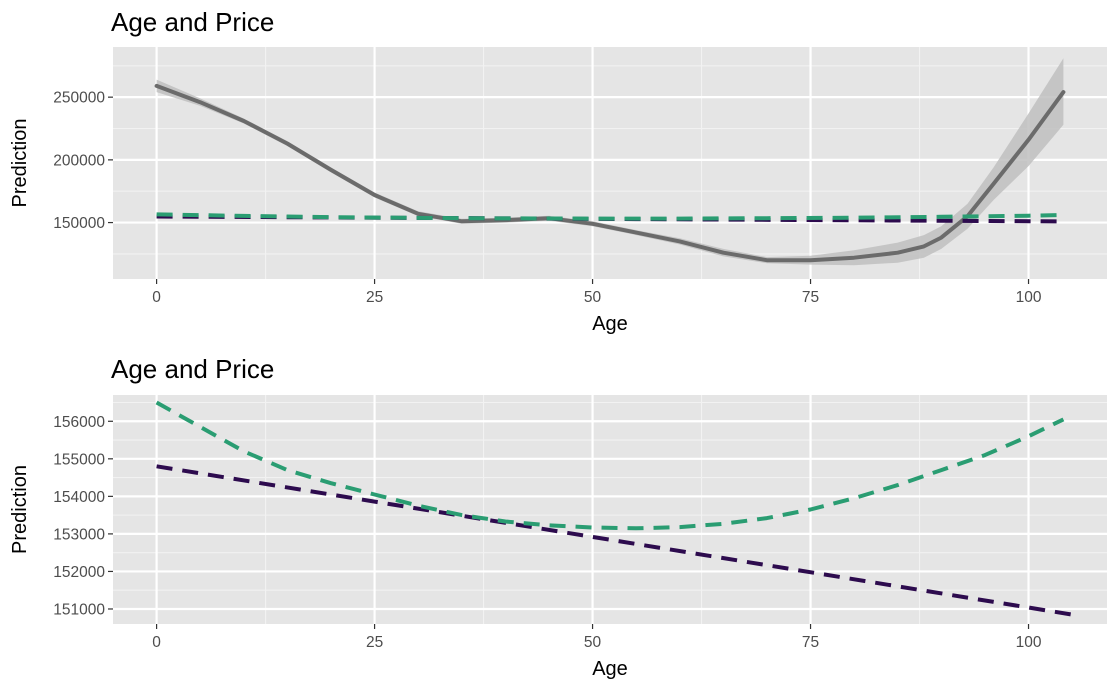 This screenshot has height=692, width=1120. What do you see at coordinates (79, 160) in the screenshot?
I see `y-tick-label: 200000` at bounding box center [79, 160].